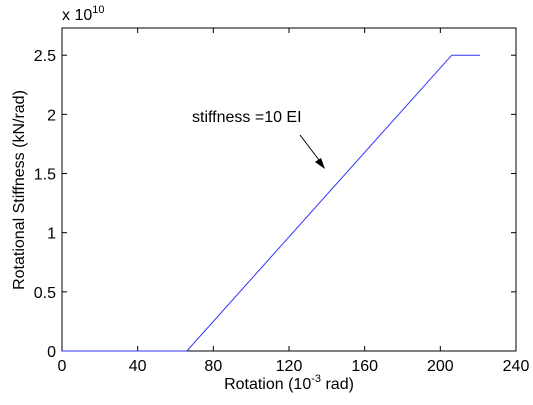 This screenshot has height=405, width=533. What do you see at coordinates (19, 190) in the screenshot?
I see `y-axis-label: Rotational Stiffness (kN/rad)` at bounding box center [19, 190].